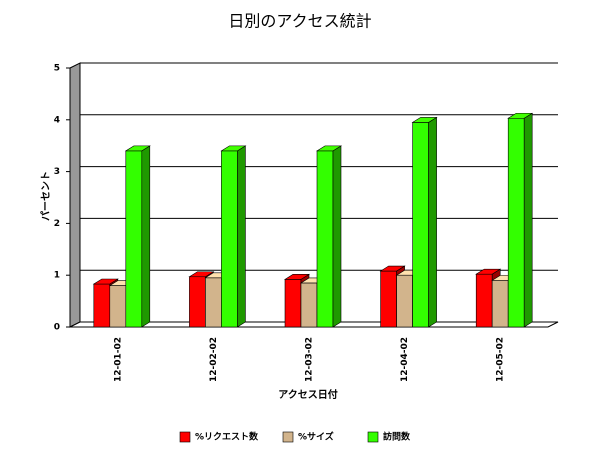 This screenshot has width=600, height=450. I want to click on side-wall, so click(75, 195).